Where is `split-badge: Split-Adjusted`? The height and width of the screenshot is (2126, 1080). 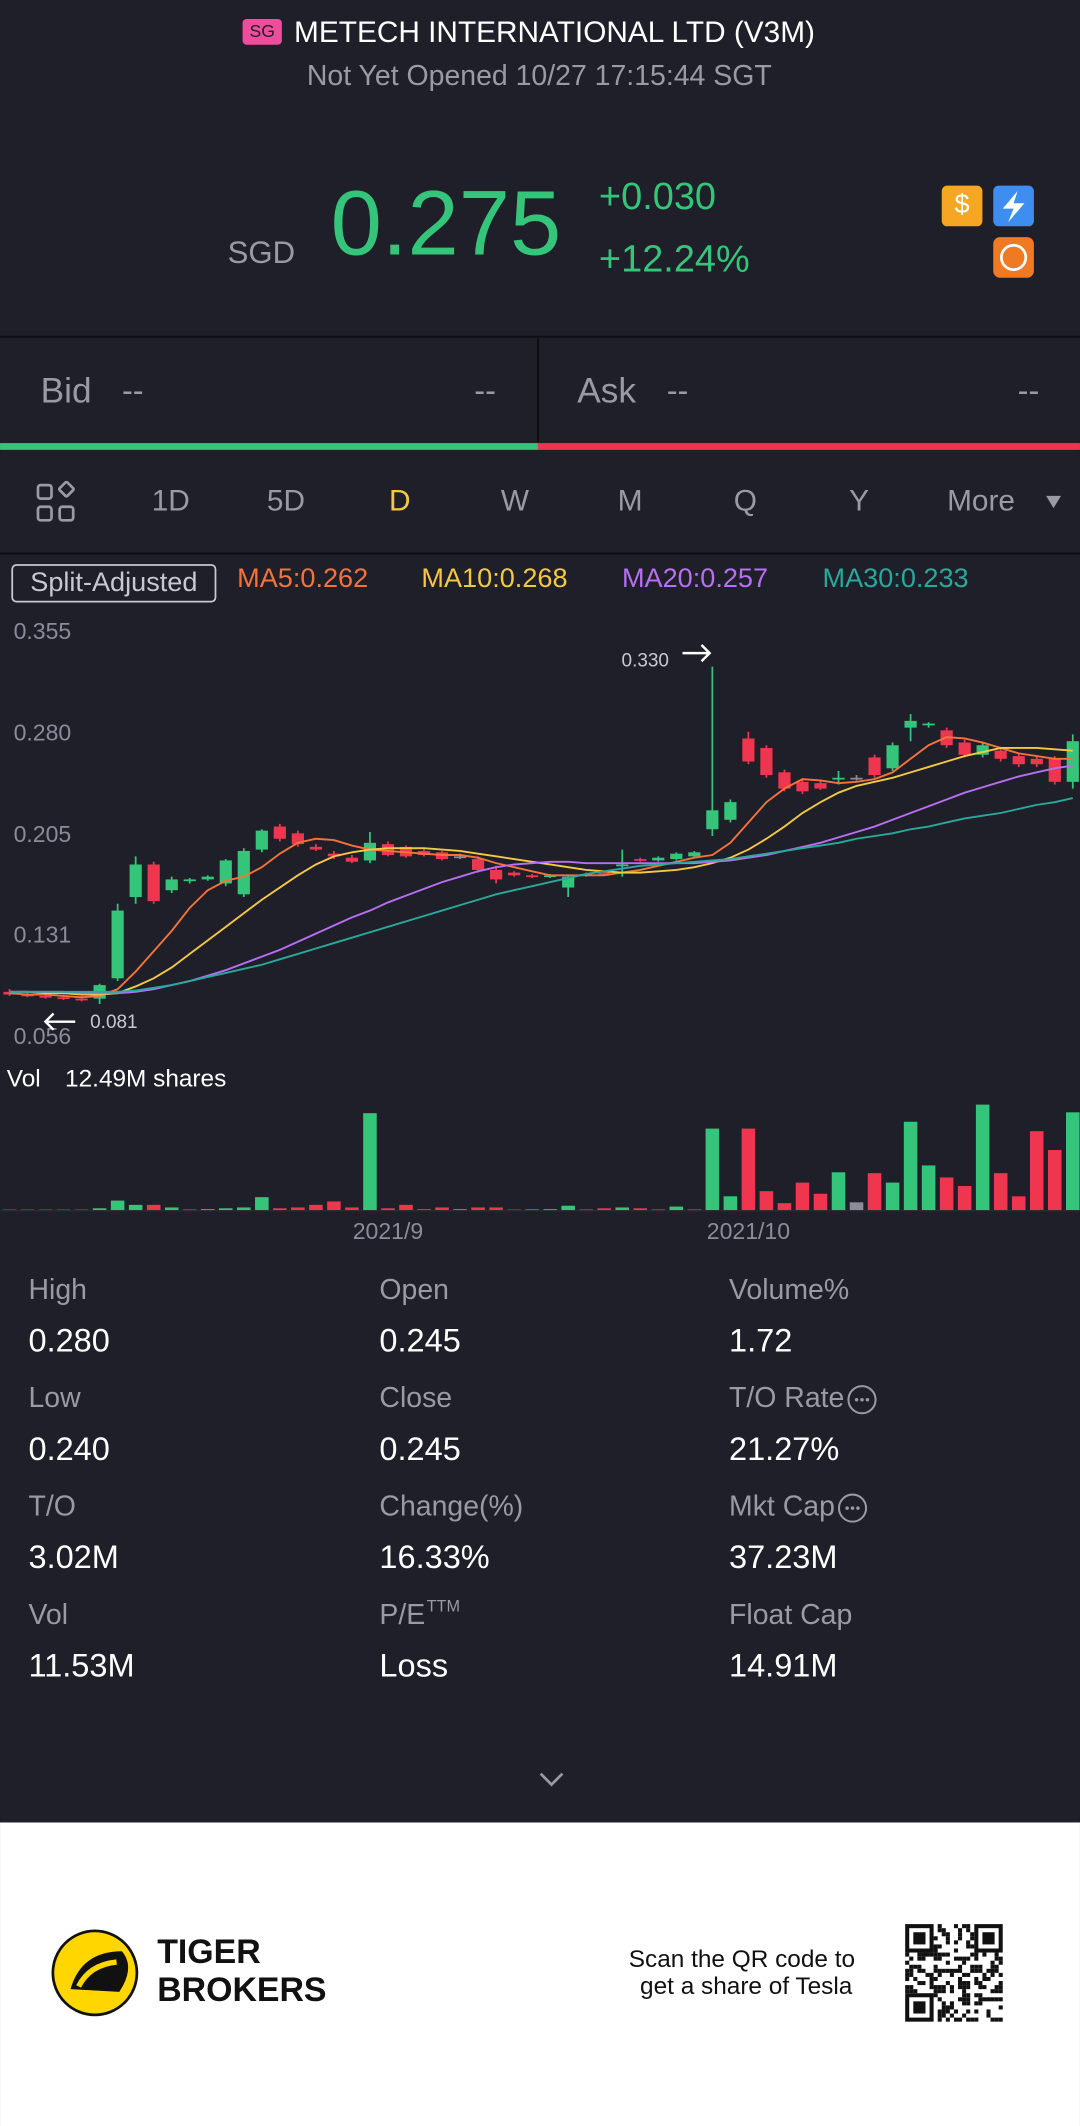
split-badge: Split-Adjusted is located at coordinates (113, 581).